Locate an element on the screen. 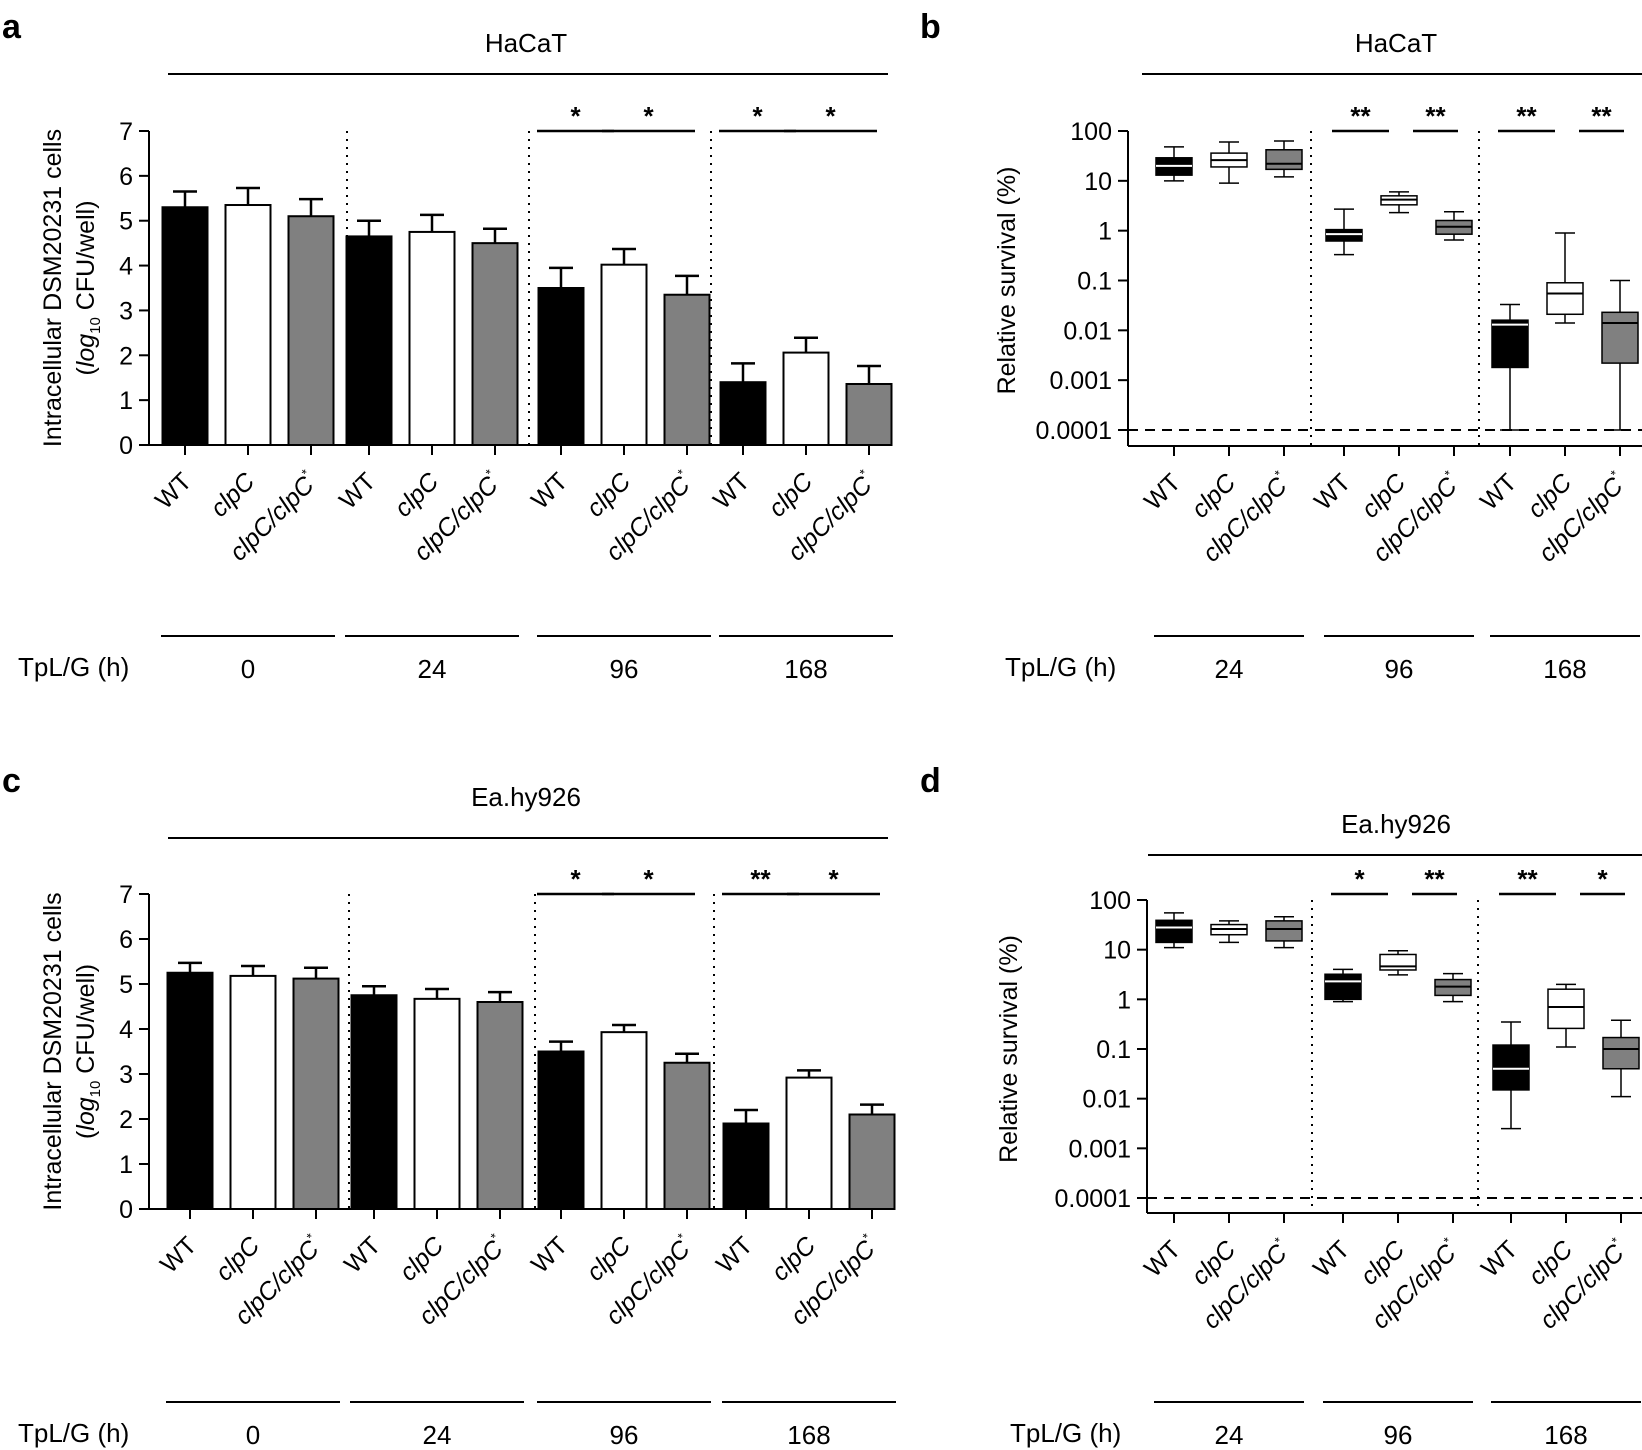  y-tick-label: 0 is located at coordinates (126, 1210).